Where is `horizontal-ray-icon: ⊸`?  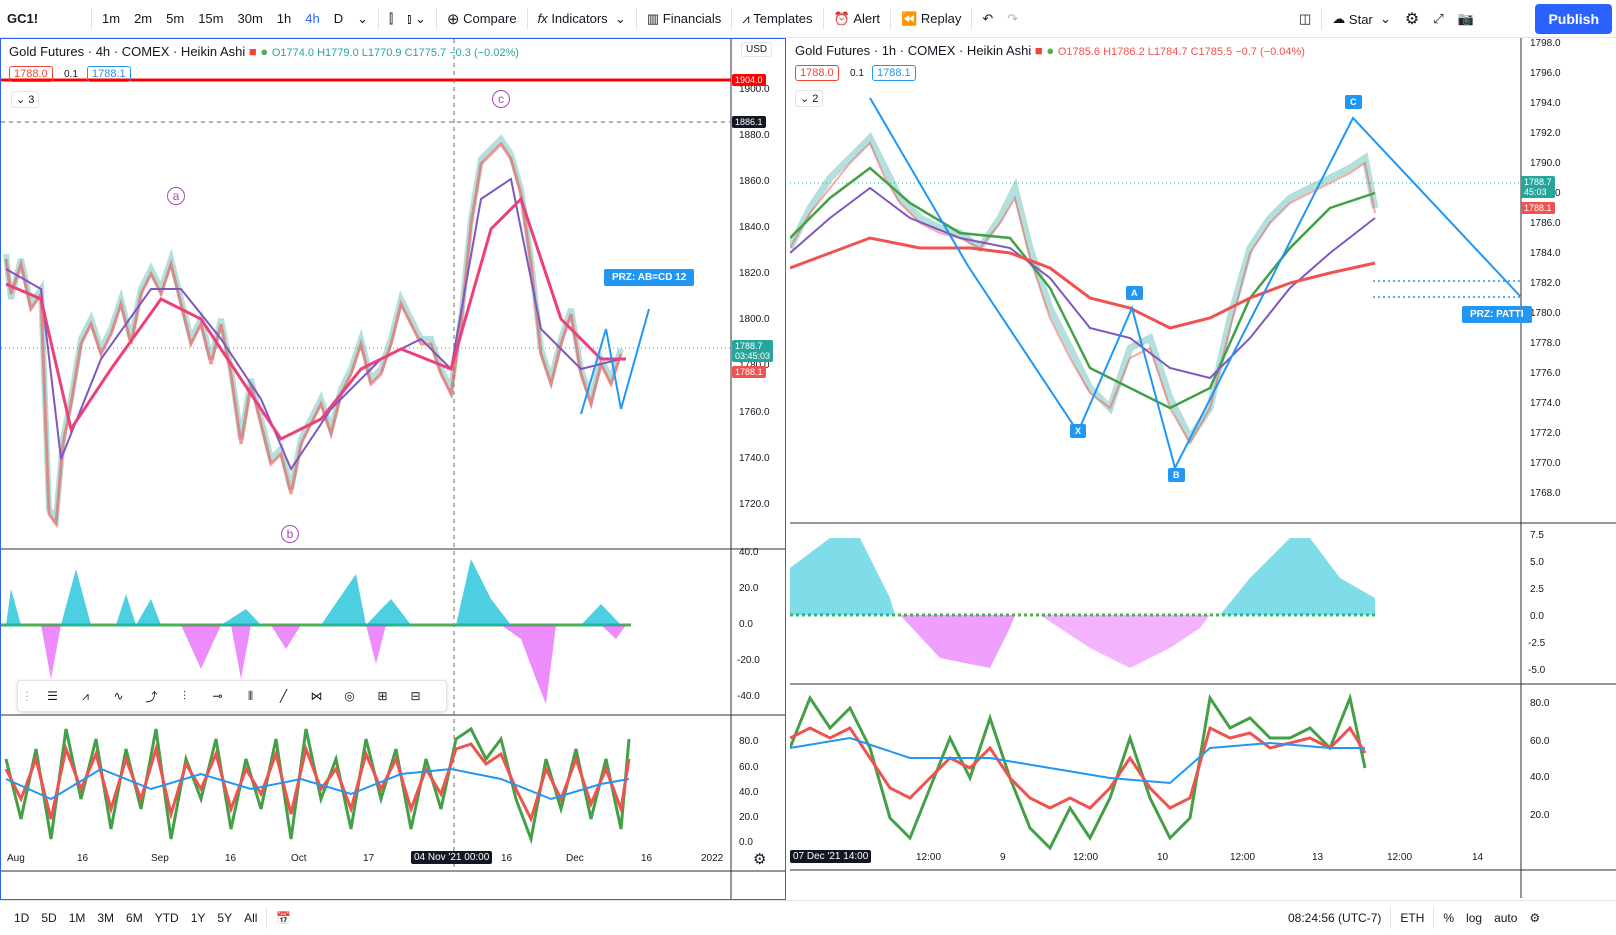
horizontal-ray-icon: ⊸ is located at coordinates (217, 696).